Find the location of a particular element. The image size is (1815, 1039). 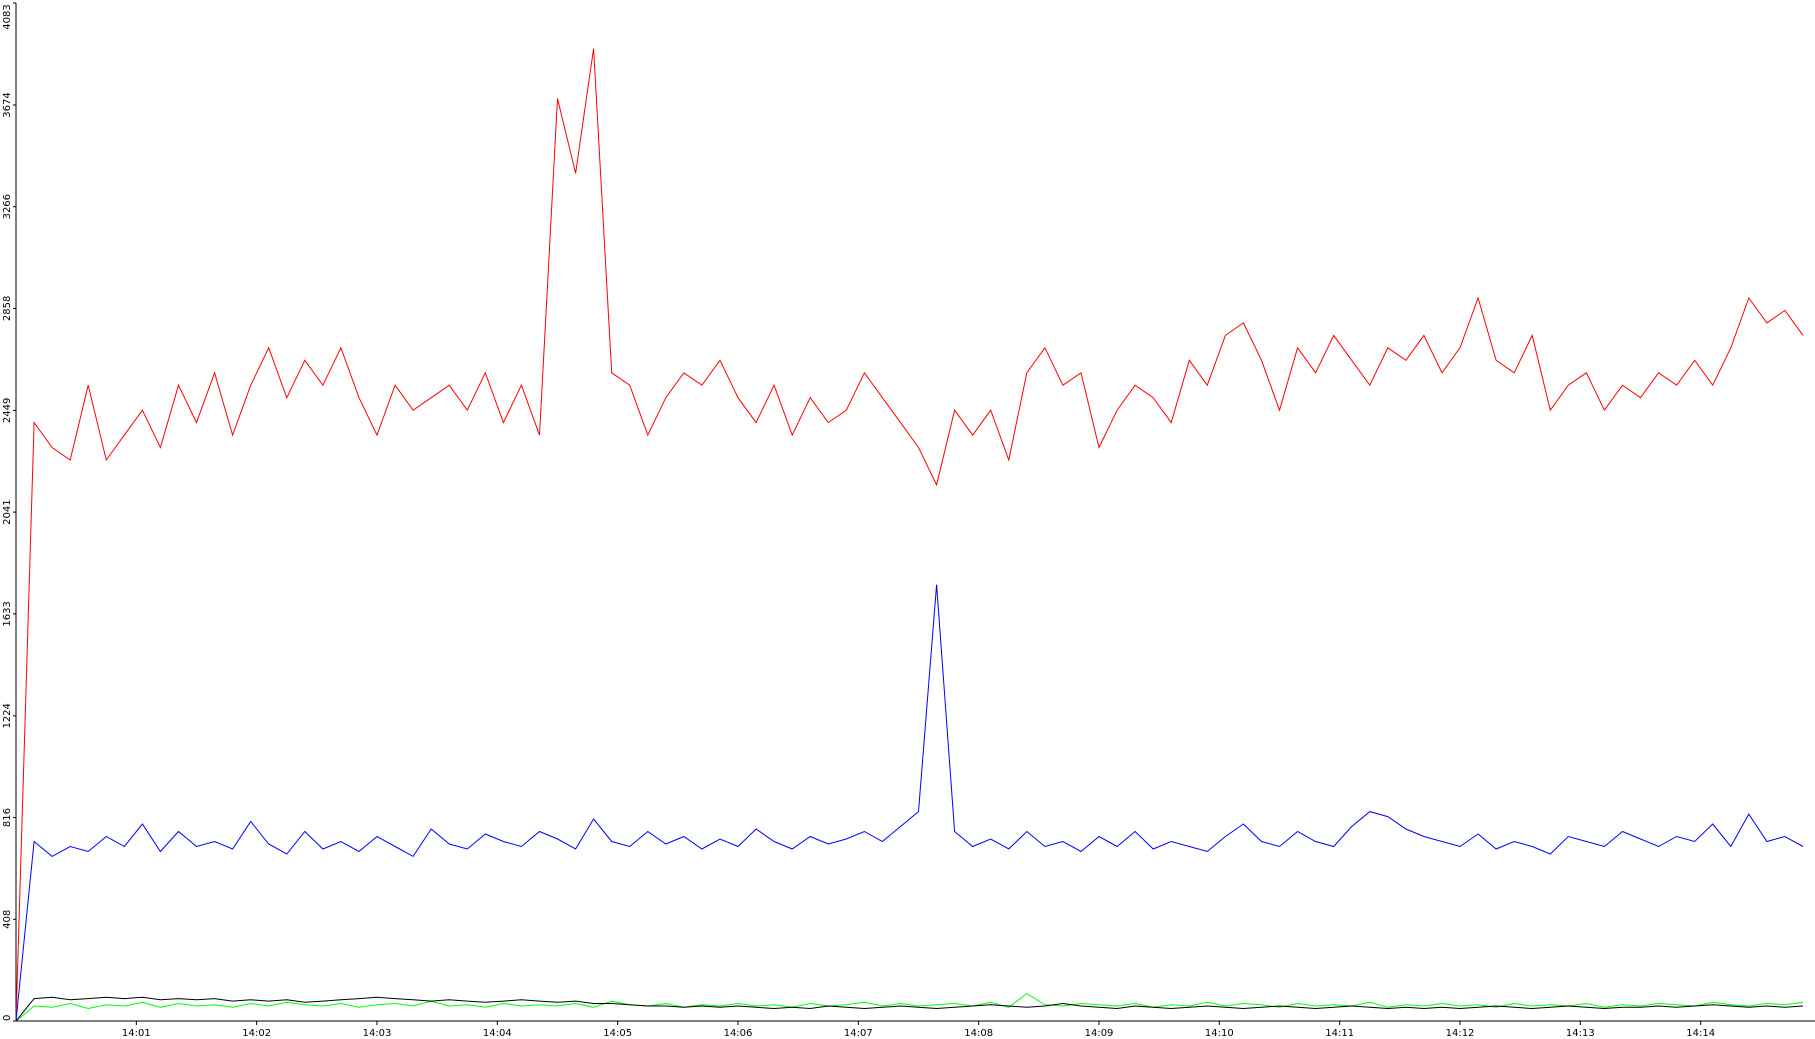

y-tick-label: 816 is located at coordinates (7, 817).